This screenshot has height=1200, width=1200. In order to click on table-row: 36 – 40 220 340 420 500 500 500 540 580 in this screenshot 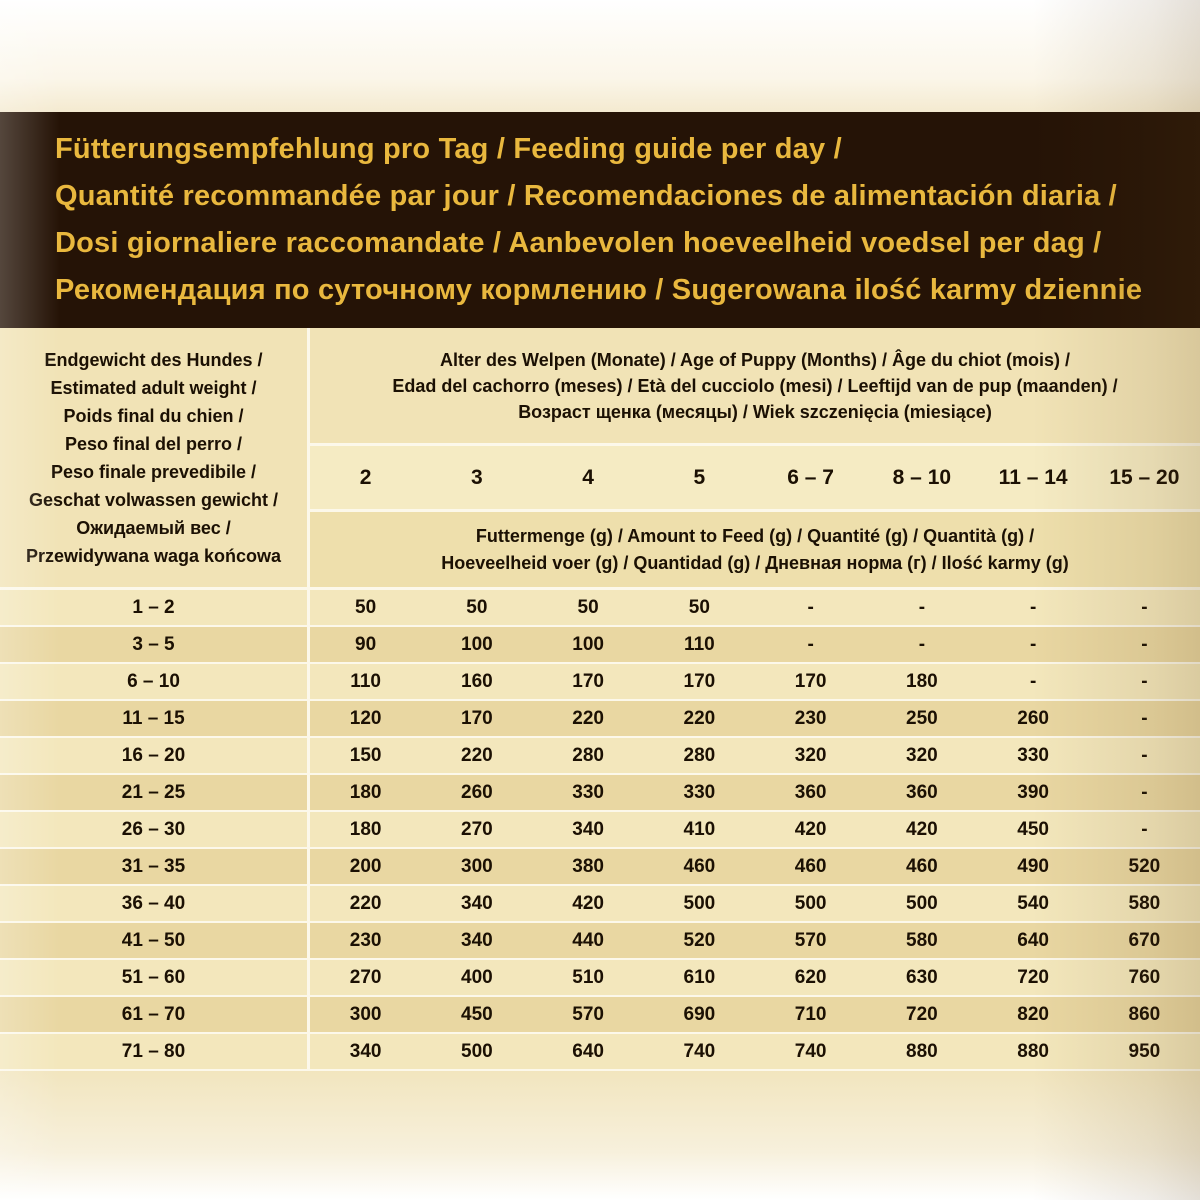, I will do `click(600, 904)`.